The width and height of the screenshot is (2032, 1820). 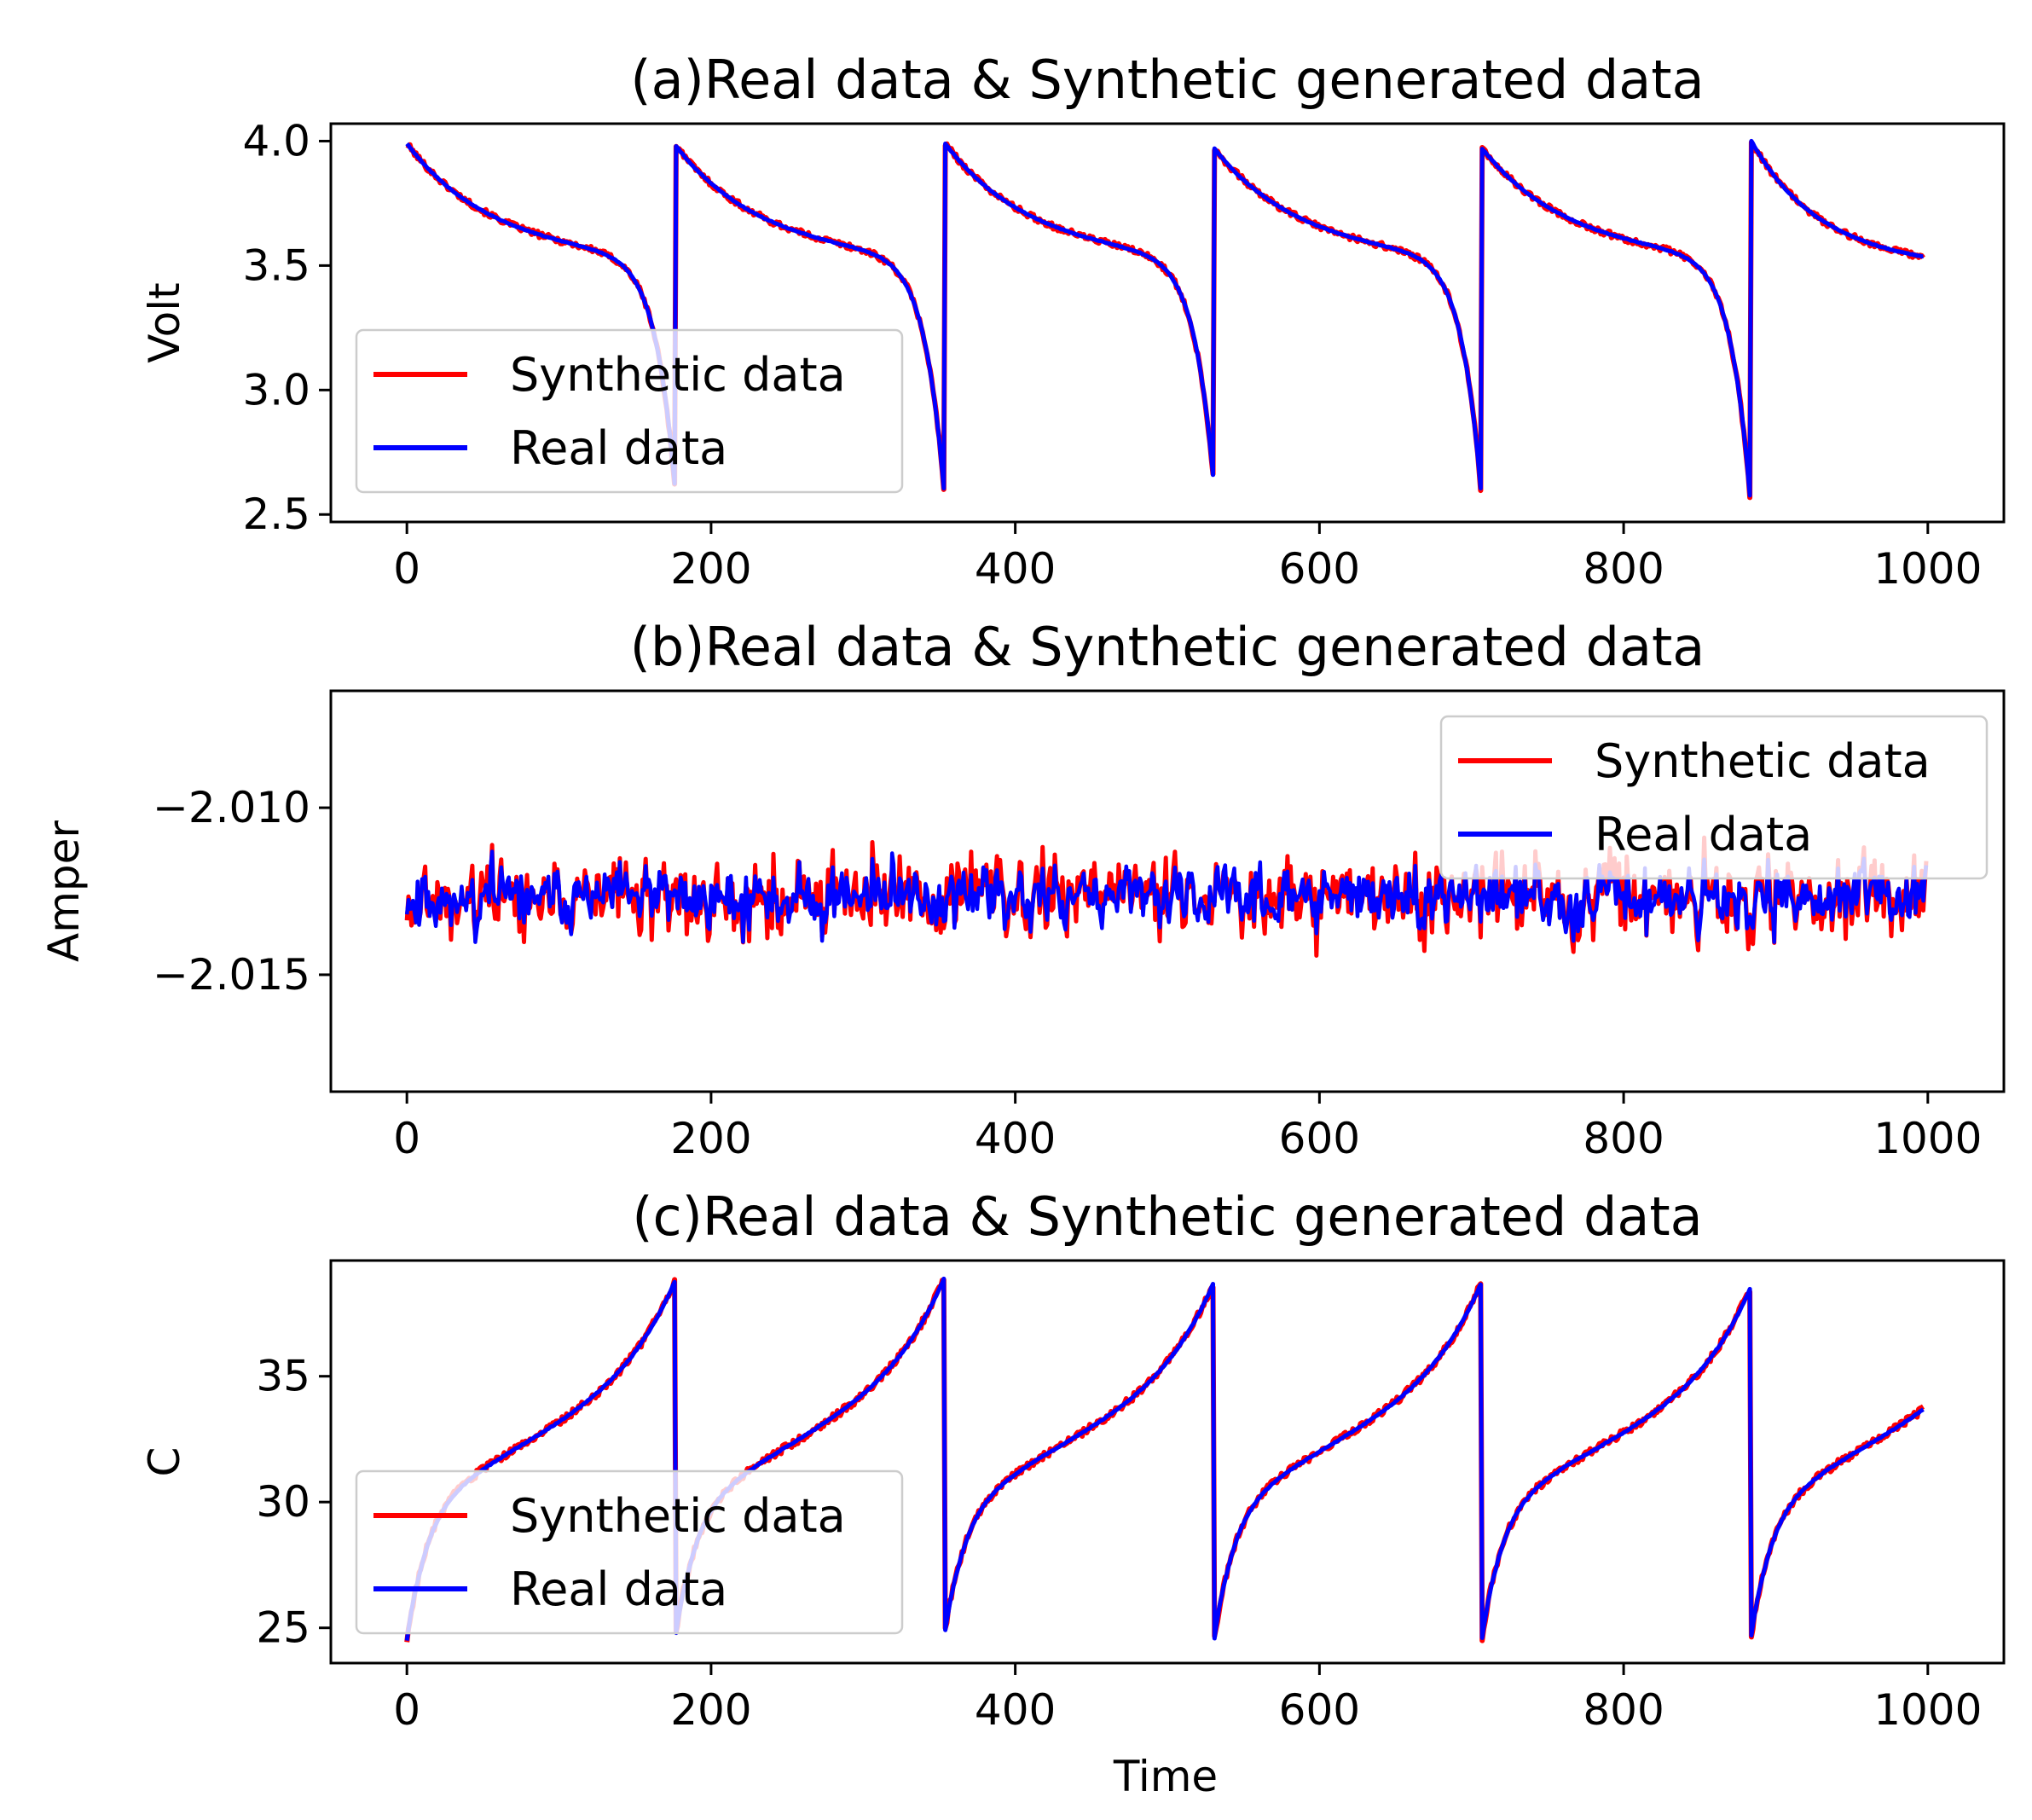 I want to click on subplot-lines, so click(x=1166, y=896).